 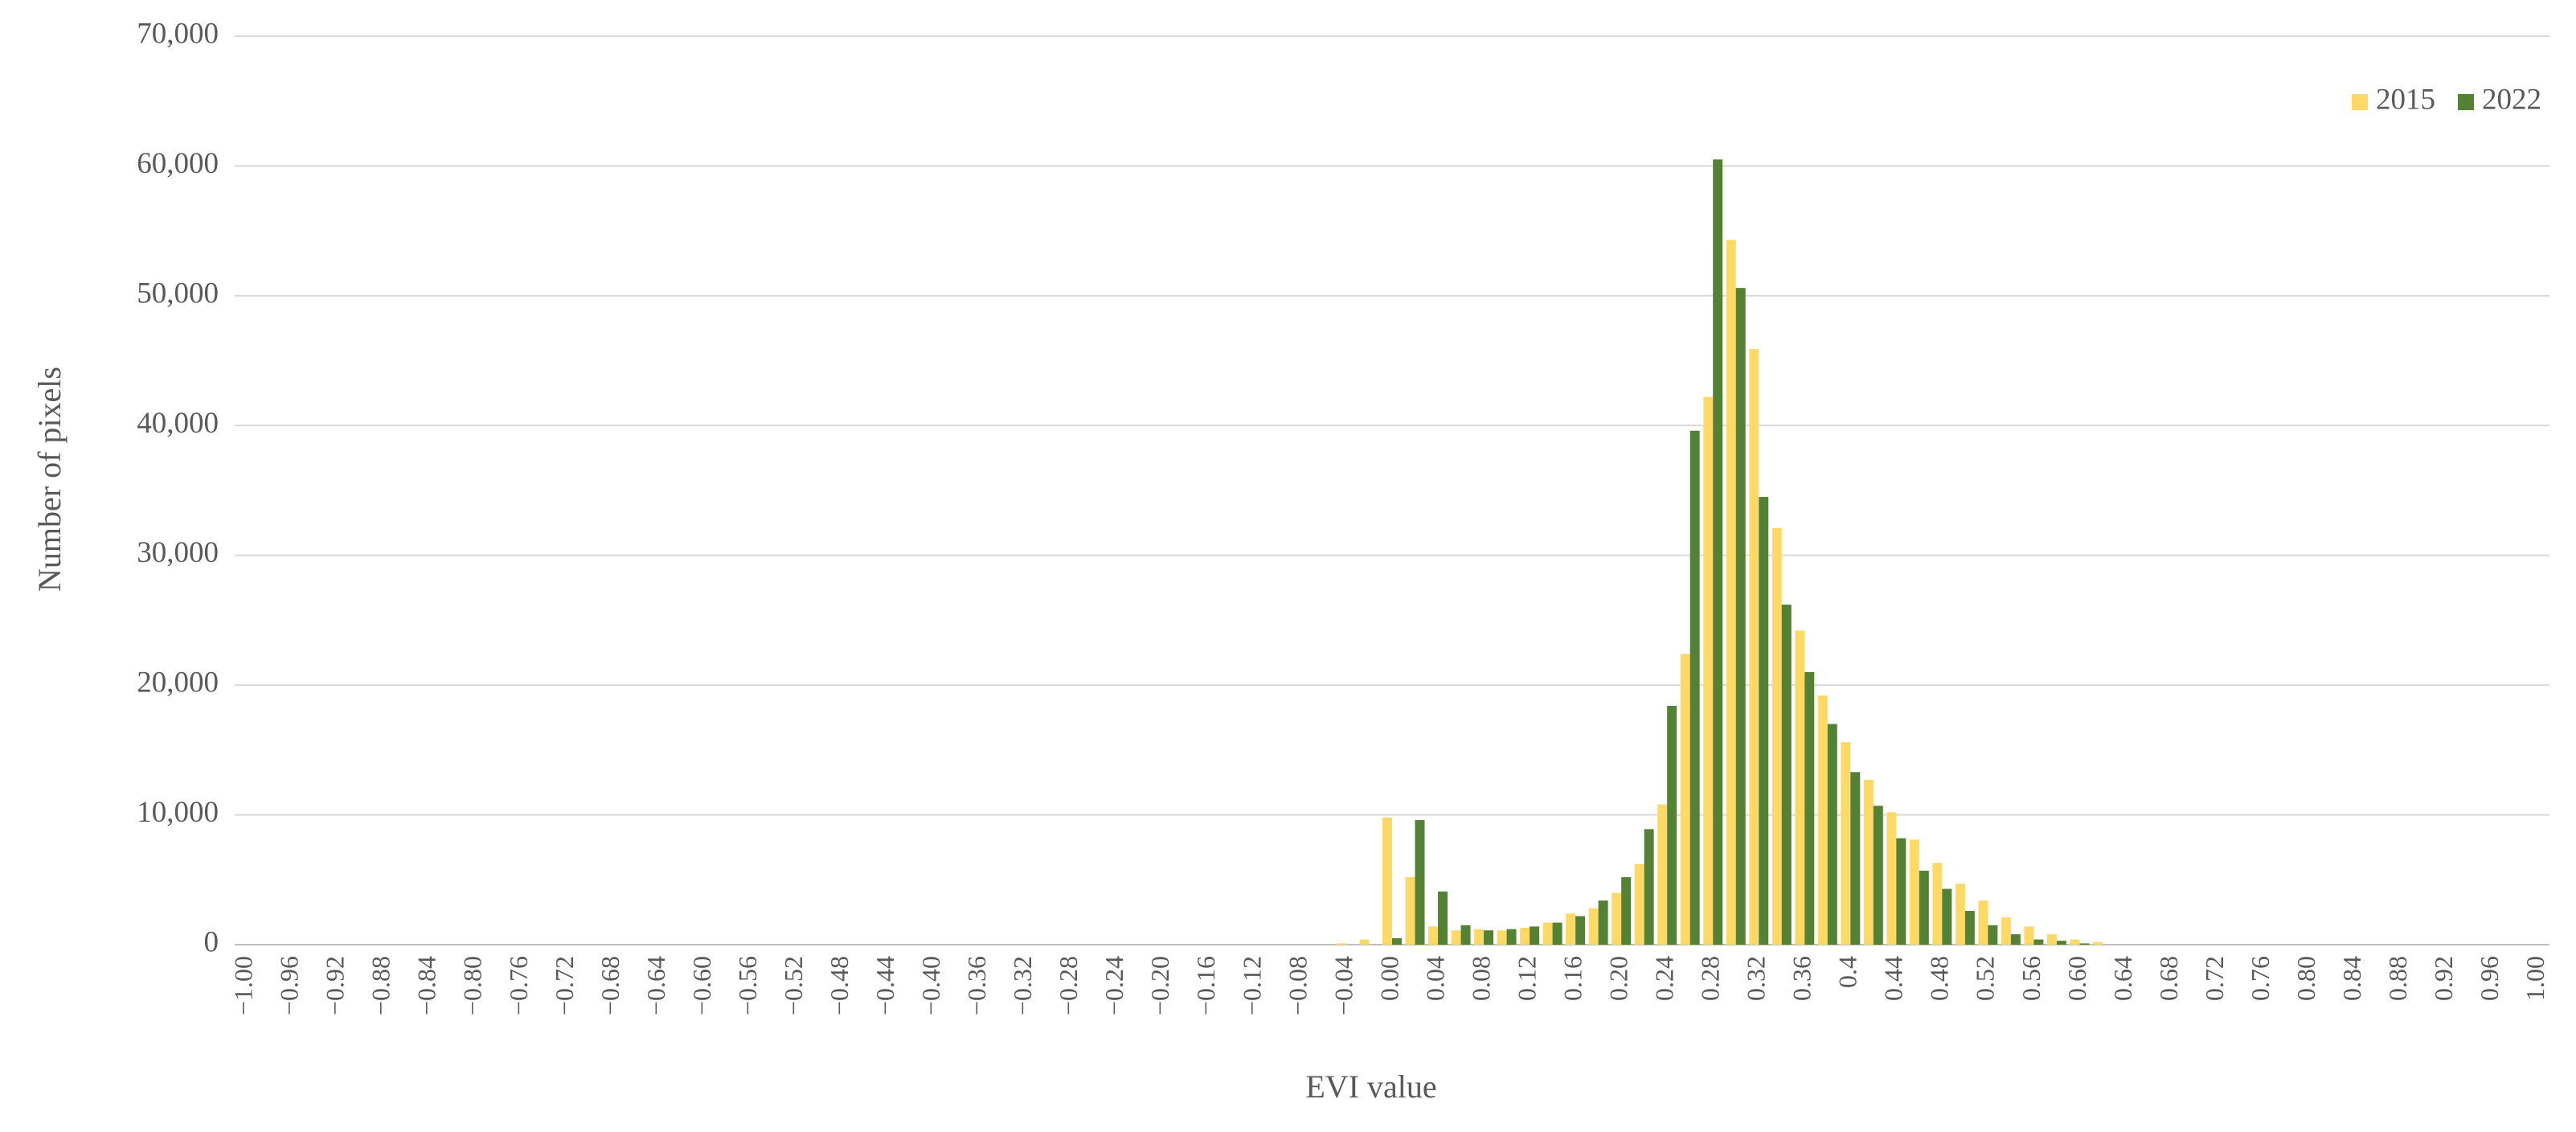 I want to click on x-tick-label: −0.40, so click(x=930, y=985).